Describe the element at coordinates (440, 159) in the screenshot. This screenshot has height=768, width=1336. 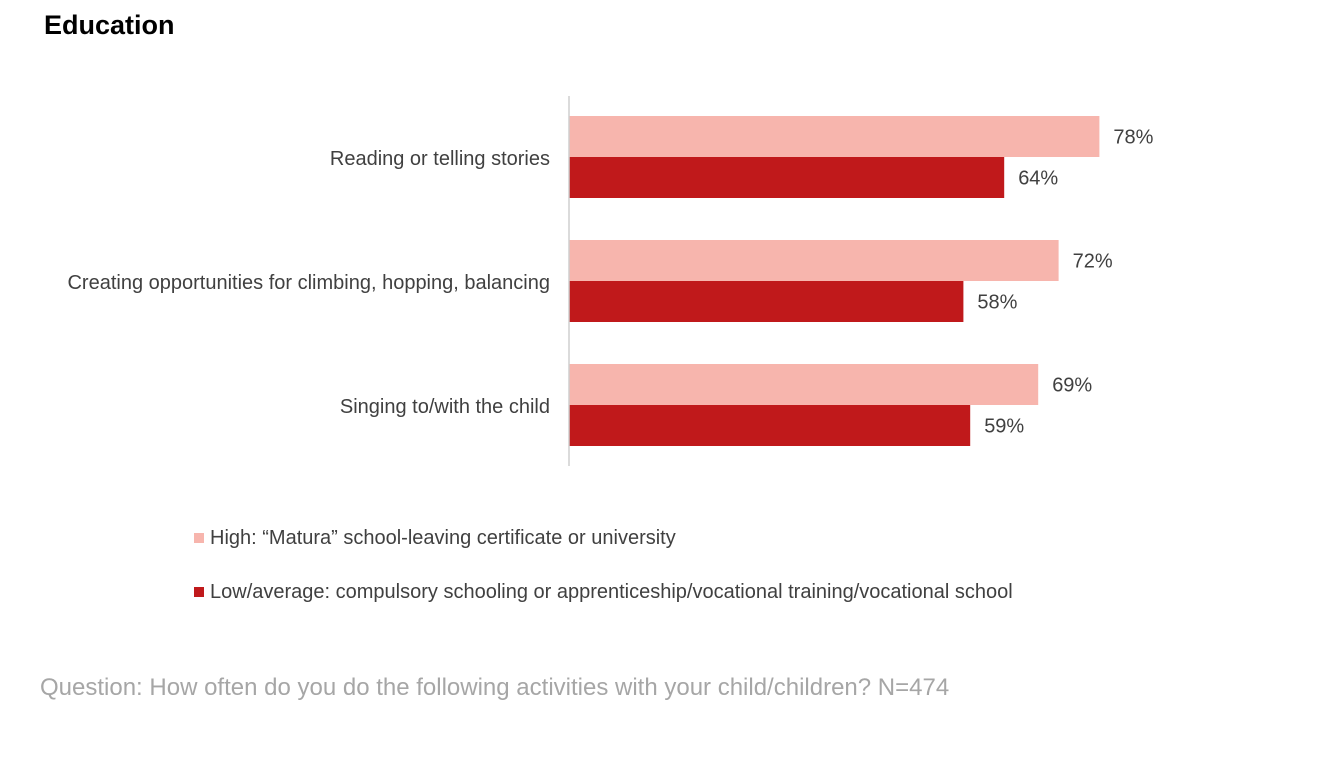
I see `category-label-reading-or-telling-stories: Reading or telling stories` at that location.